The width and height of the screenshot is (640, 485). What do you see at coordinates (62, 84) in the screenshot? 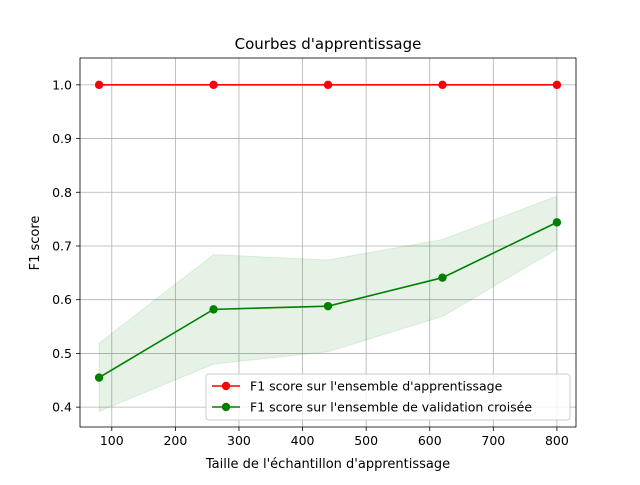
I see `y-tick-label: 1.0` at bounding box center [62, 84].